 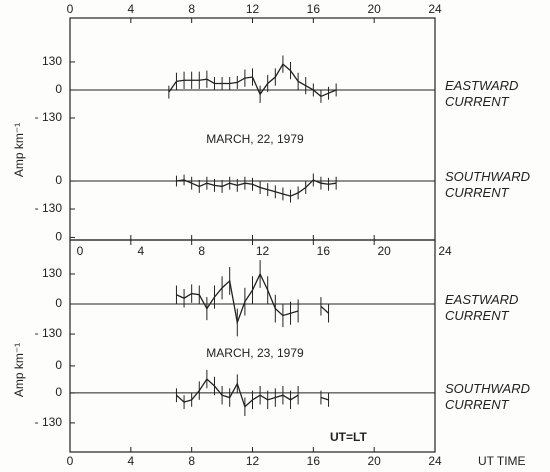 I want to click on x-axis-label: UT TIME, so click(x=502, y=461).